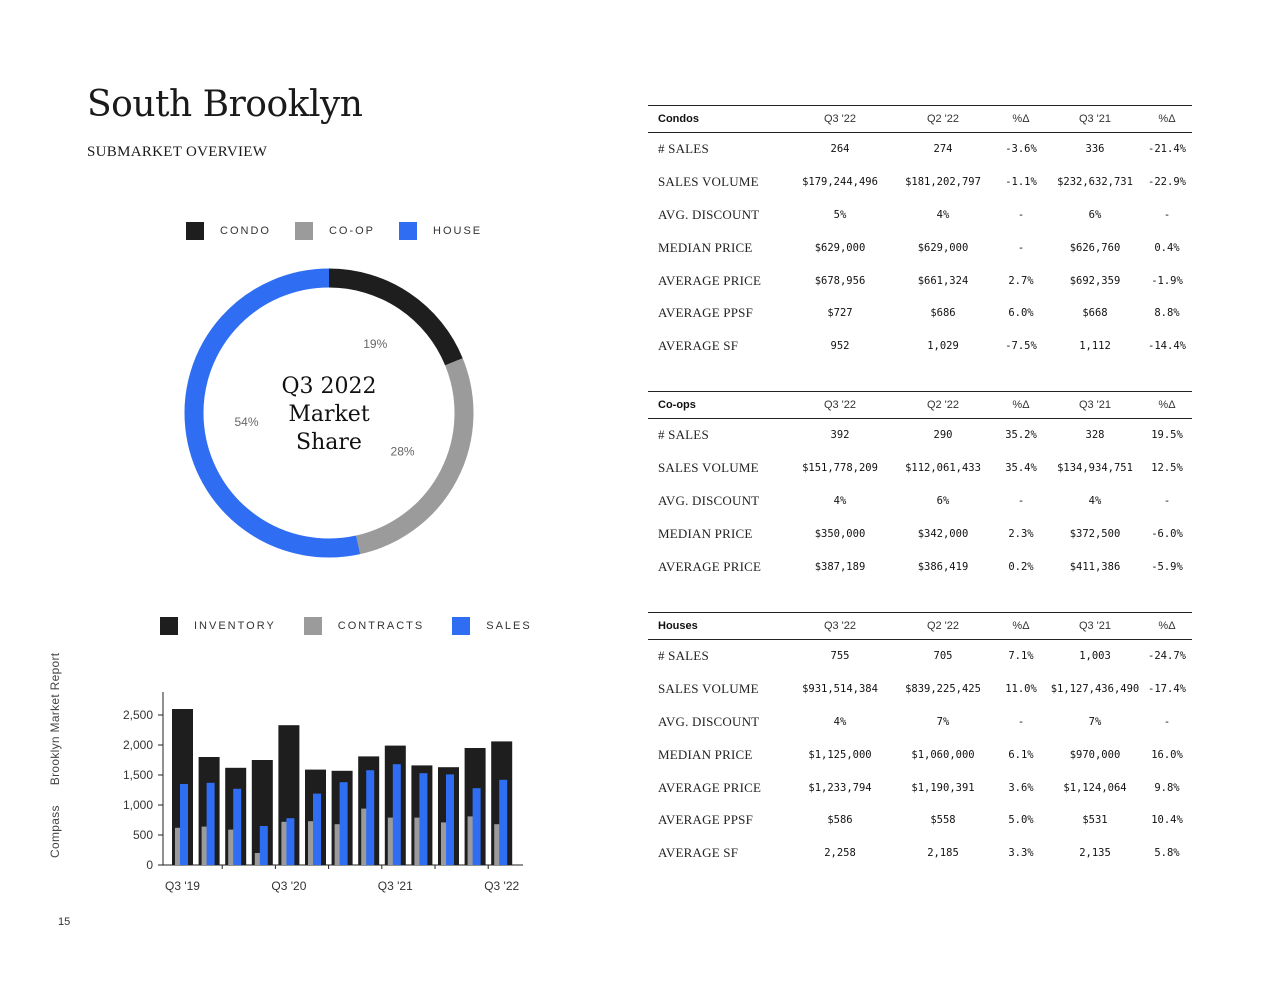  Describe the element at coordinates (246, 422) in the screenshot. I see `donut-label-house: 54%` at that location.